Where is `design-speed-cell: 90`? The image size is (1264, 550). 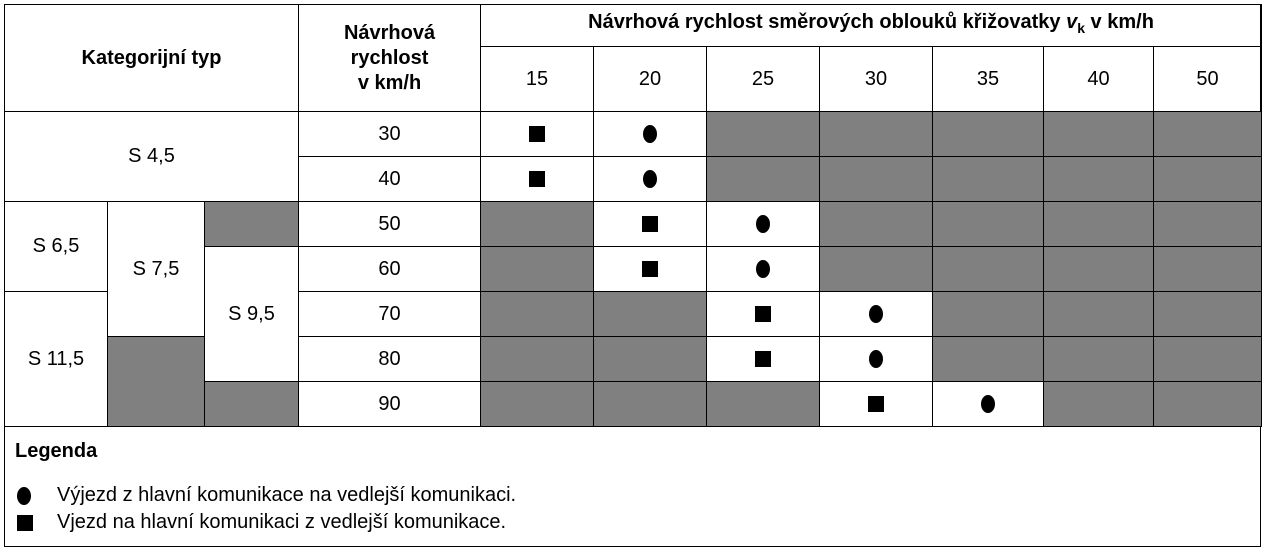 design-speed-cell: 90 is located at coordinates (390, 404).